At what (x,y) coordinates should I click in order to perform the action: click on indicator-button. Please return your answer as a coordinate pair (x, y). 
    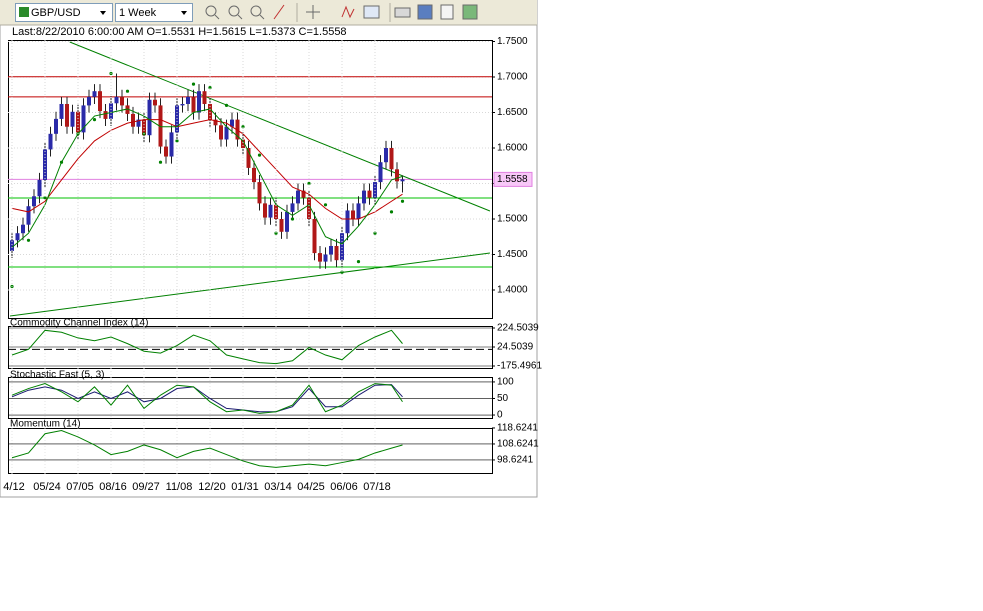
    Looking at the image, I should click on (348, 12).